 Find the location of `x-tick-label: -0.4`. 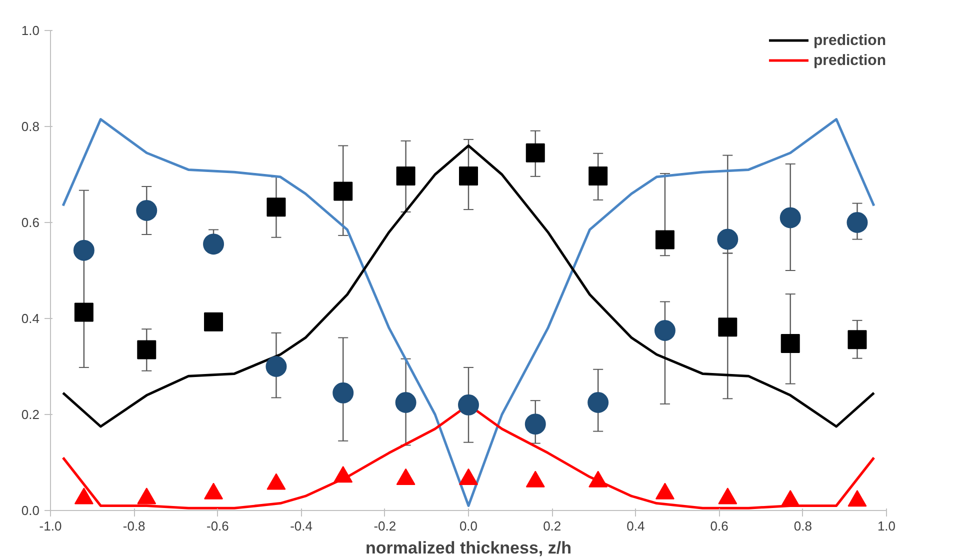

x-tick-label: -0.4 is located at coordinates (301, 526).